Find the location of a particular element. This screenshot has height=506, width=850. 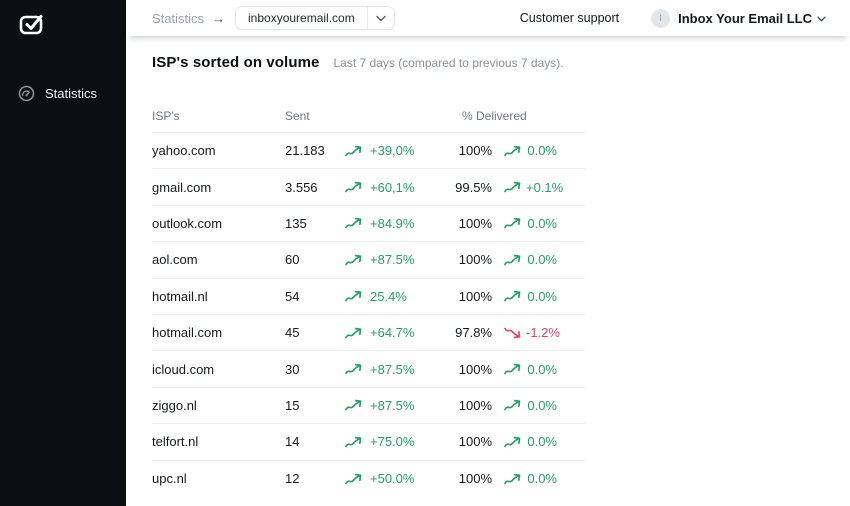

domain-select-value: inboxyouremail.com is located at coordinates (301, 18).